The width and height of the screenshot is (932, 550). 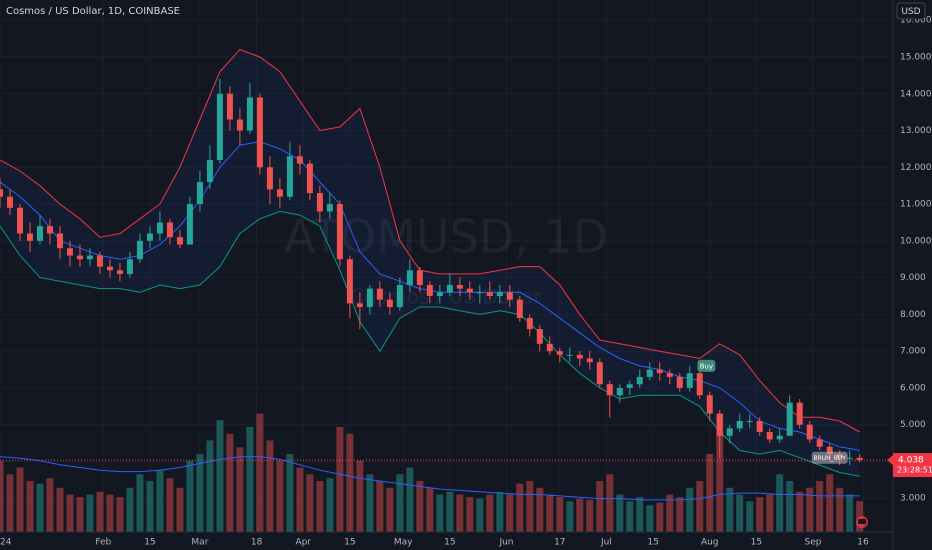 I want to click on y-tick-label: 15.000, so click(x=916, y=57).